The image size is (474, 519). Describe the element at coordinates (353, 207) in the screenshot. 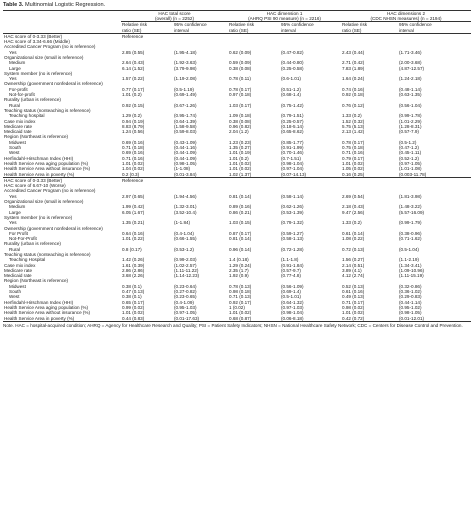

I see `rr-cell: 2.18 (0.43)` at that location.